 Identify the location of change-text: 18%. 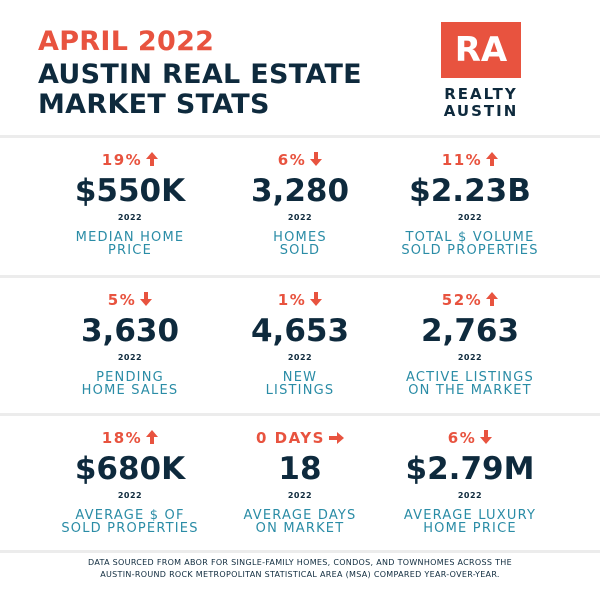
(122, 438).